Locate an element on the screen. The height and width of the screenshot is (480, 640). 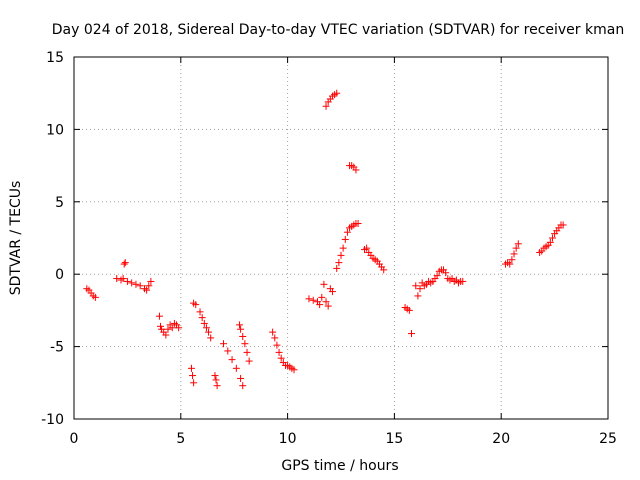
y-tick-label: -10 is located at coordinates (52, 420).